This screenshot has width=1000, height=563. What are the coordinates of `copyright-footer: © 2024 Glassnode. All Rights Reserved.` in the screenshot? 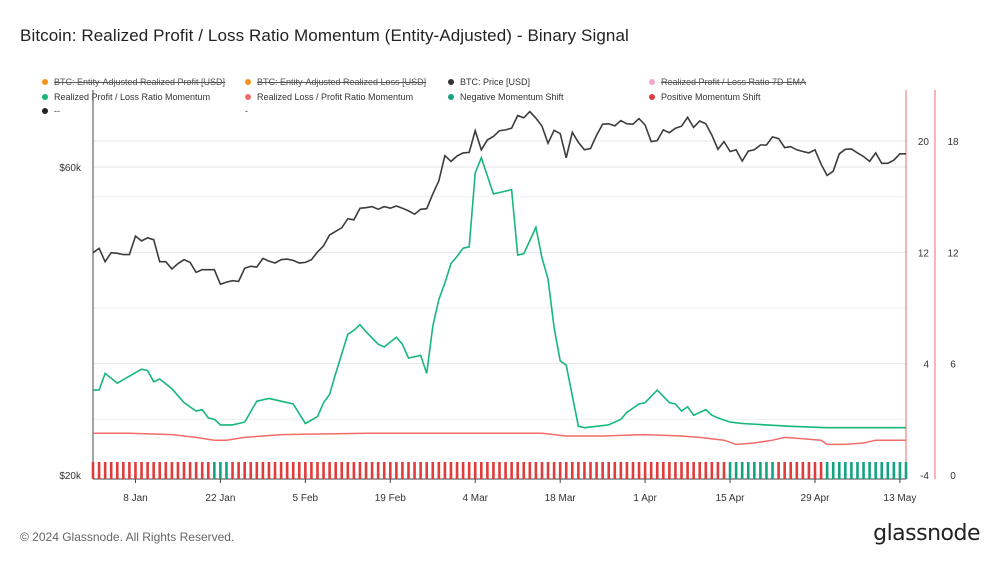 It's located at (127, 537).